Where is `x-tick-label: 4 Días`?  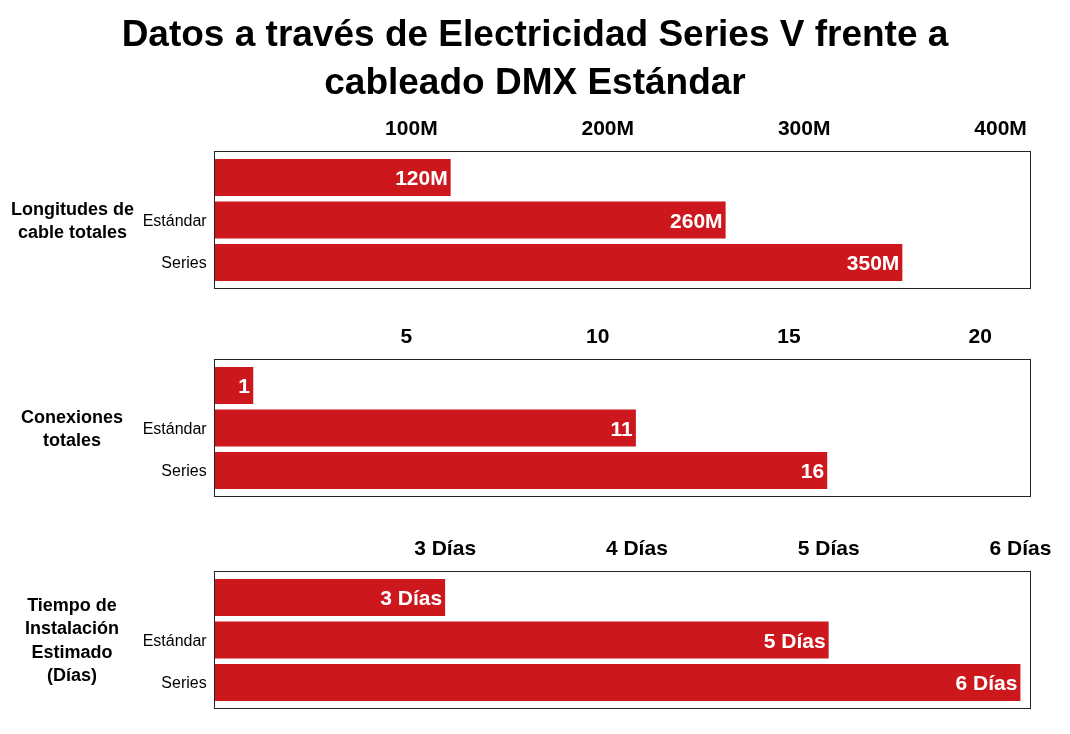
x-tick-label: 4 Días is located at coordinates (636, 547).